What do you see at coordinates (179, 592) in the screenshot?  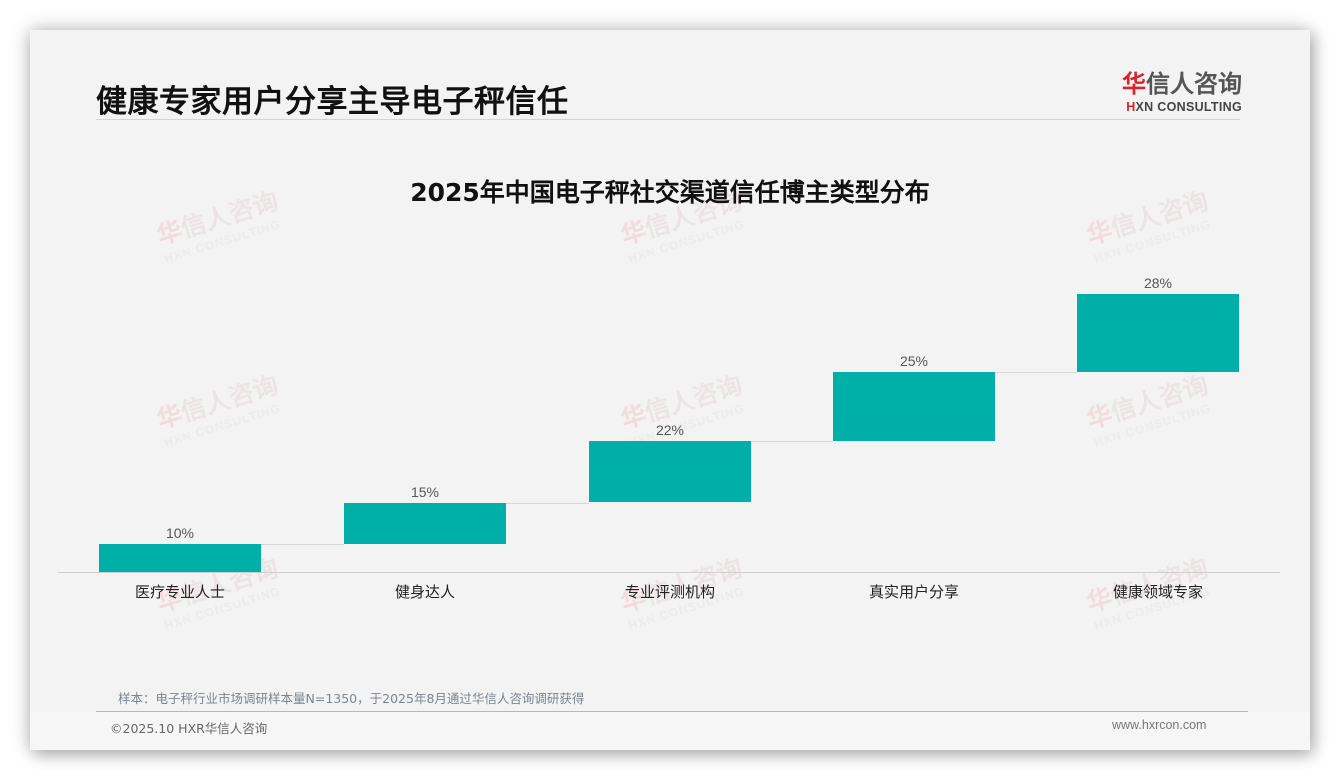 I see `category-label: 医疗专业人士` at bounding box center [179, 592].